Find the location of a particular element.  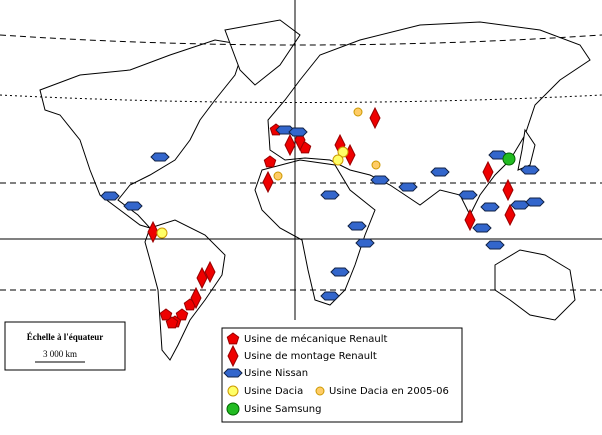

legend-frame is located at coordinates (342, 375).